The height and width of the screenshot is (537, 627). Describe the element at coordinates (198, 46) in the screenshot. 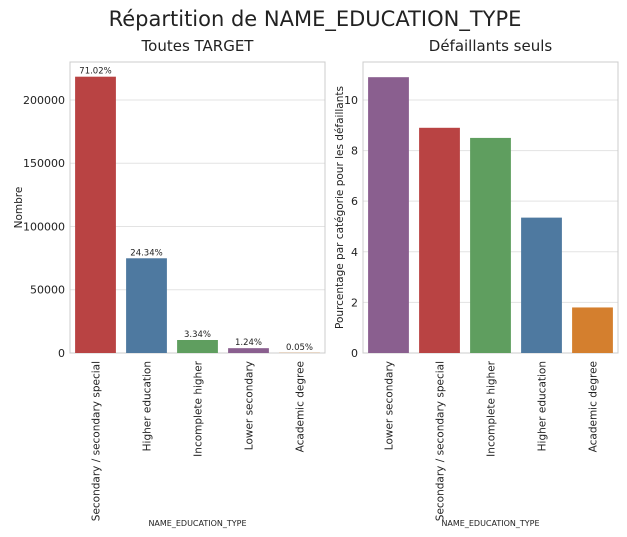

I see `chart-title: Toutes TARGET` at that location.